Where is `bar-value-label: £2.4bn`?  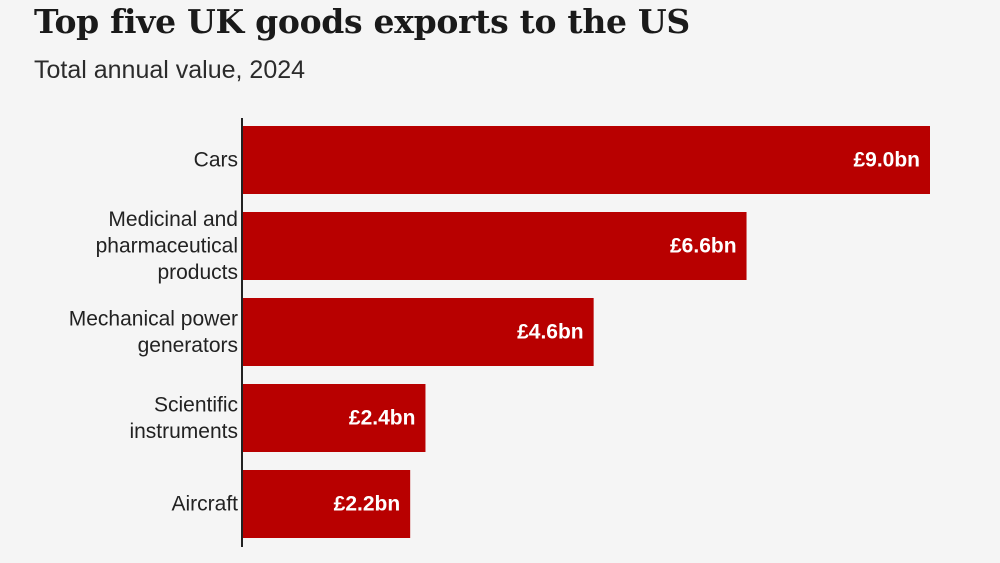
bar-value-label: £2.4bn is located at coordinates (382, 418).